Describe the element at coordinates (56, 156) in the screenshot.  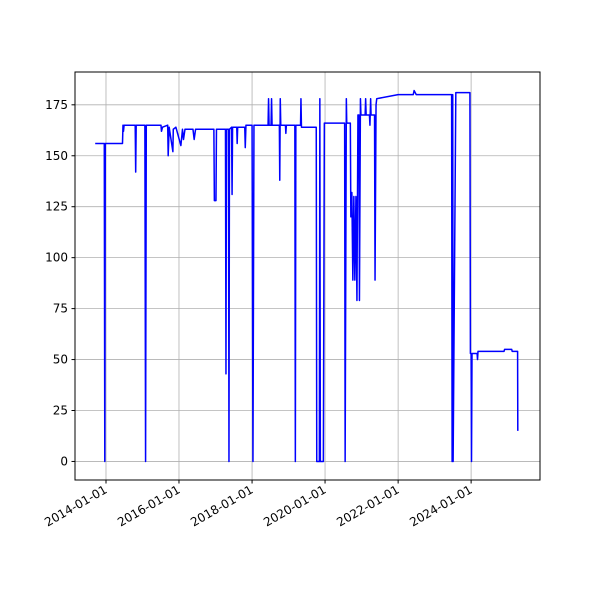
I see `y-tick-label: 150` at that location.